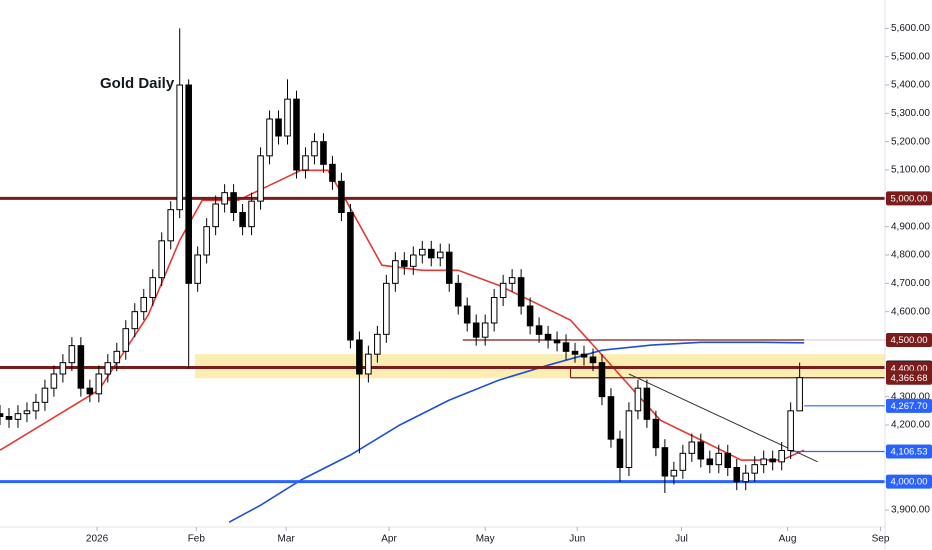  I want to click on x-tick-label: Feb, so click(197, 539).